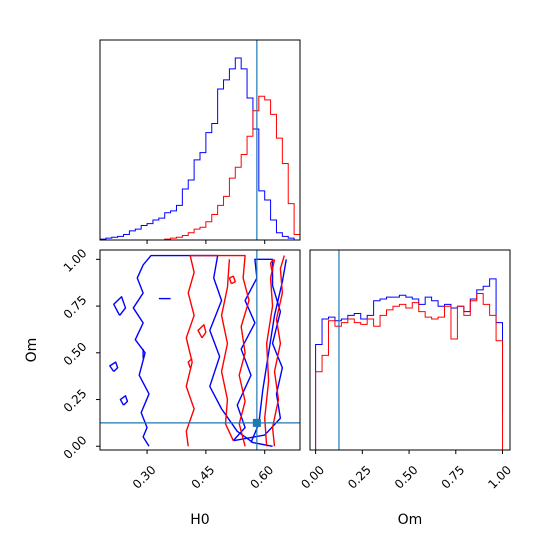 The image size is (550, 550). What do you see at coordinates (75, 260) in the screenshot?
I see `joint-ytick-label-4: 1.00` at bounding box center [75, 260].